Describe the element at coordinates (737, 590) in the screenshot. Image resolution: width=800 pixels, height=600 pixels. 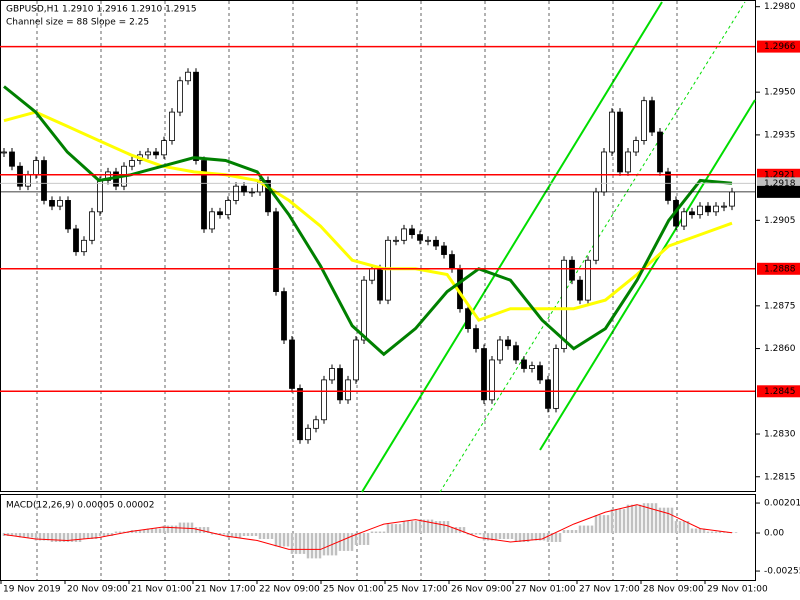
I see `time-label: 29 Nov 01:00` at that location.